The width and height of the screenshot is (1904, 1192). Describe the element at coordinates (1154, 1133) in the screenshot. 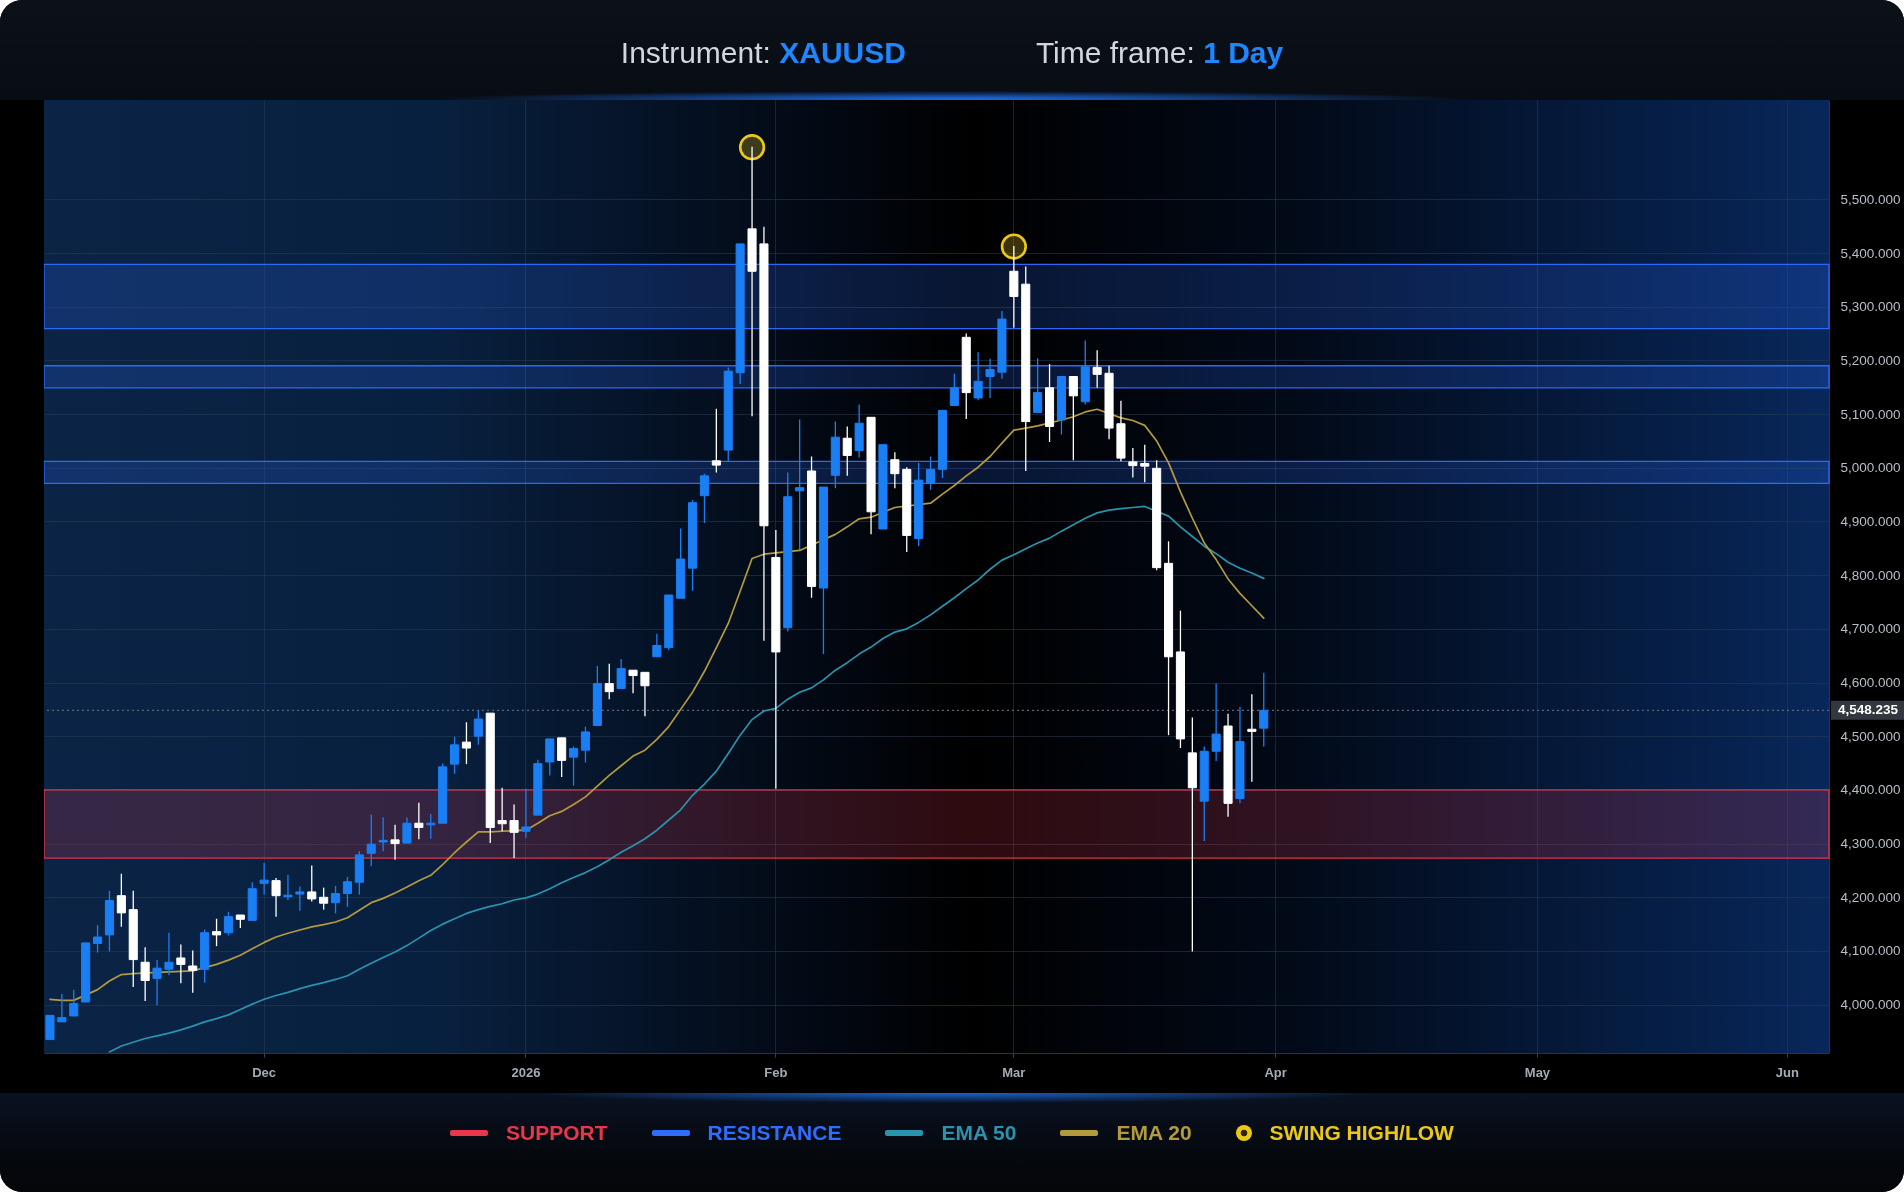

I see `legend-label: EMA 20` at that location.